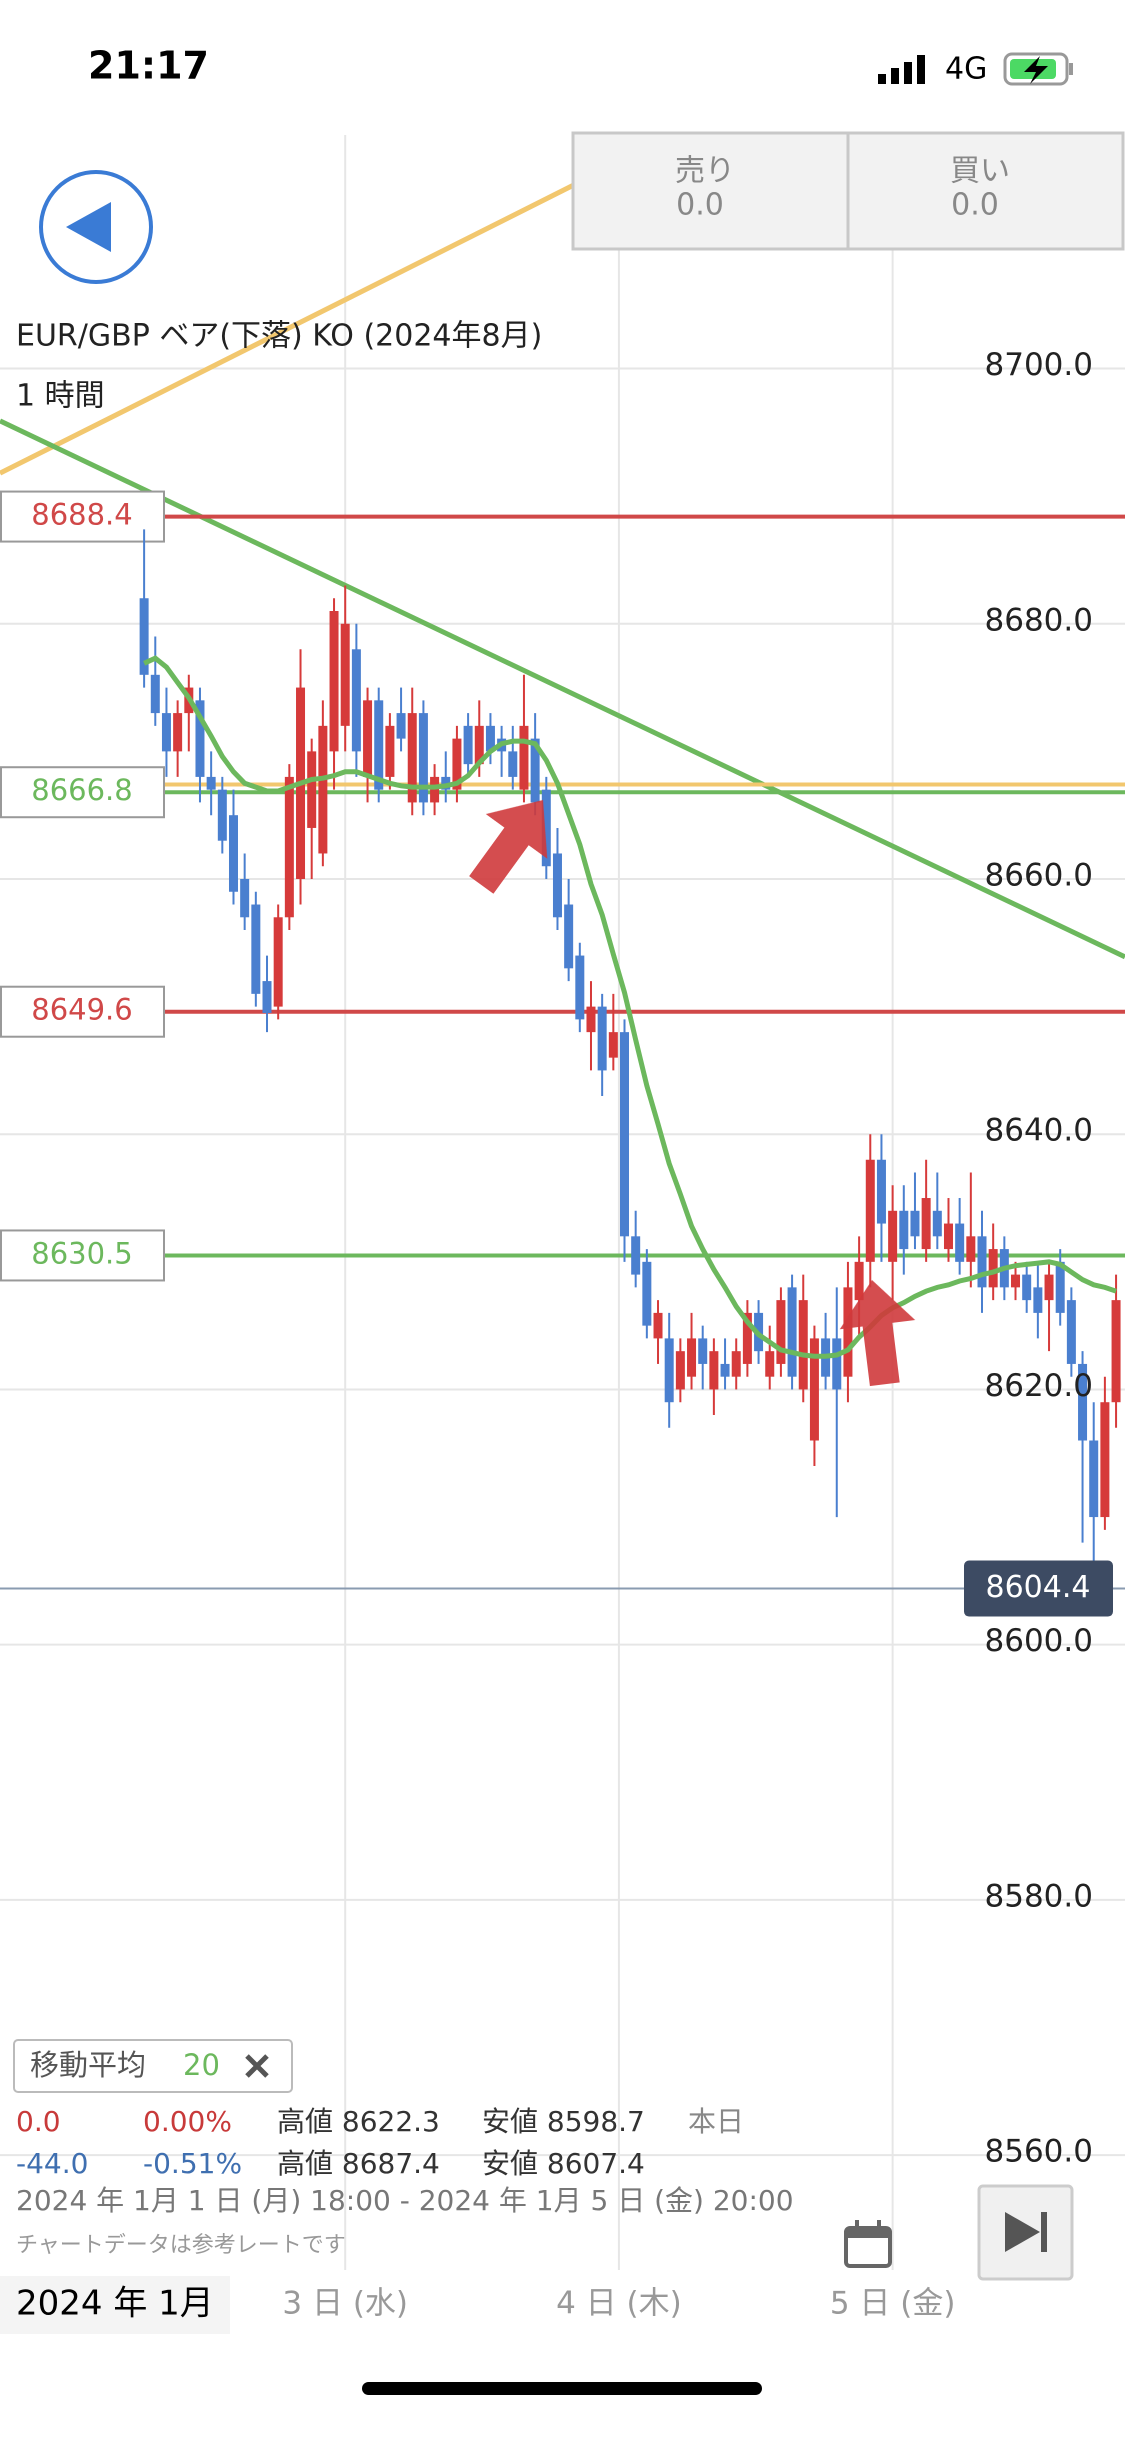 This screenshot has width=1125, height=2440. What do you see at coordinates (358, 2121) in the screenshot?
I see `stat-cell: 高値 8622.3` at bounding box center [358, 2121].